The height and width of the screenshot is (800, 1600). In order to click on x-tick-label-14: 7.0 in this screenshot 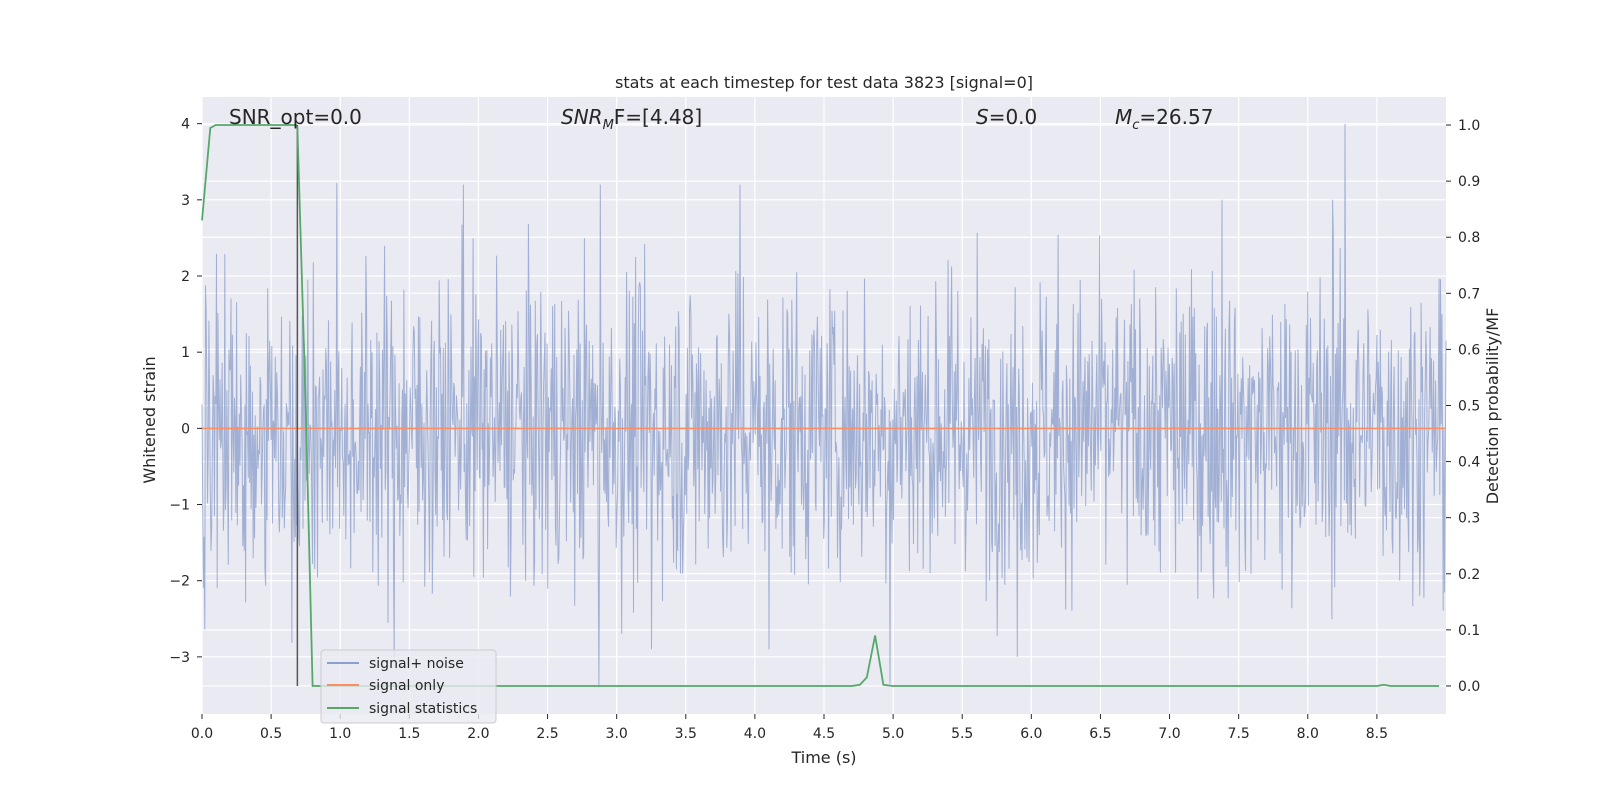, I will do `click(1169, 734)`.